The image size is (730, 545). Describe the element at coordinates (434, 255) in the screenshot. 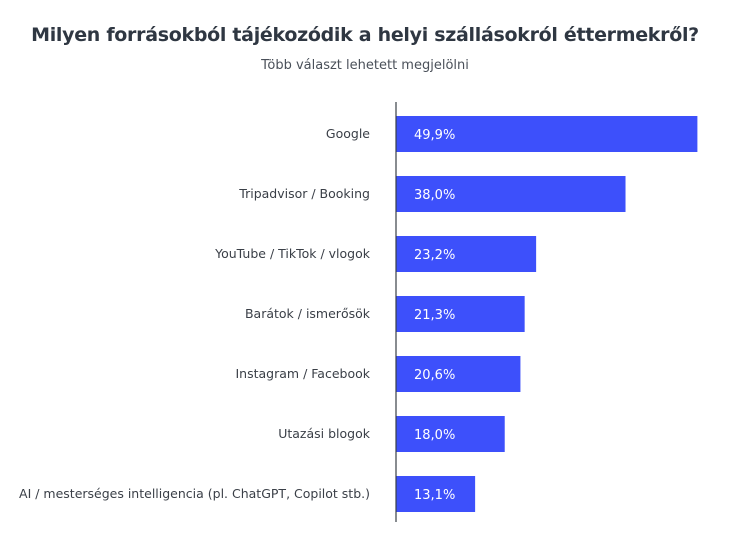

I see `value-label: 23,2%` at that location.